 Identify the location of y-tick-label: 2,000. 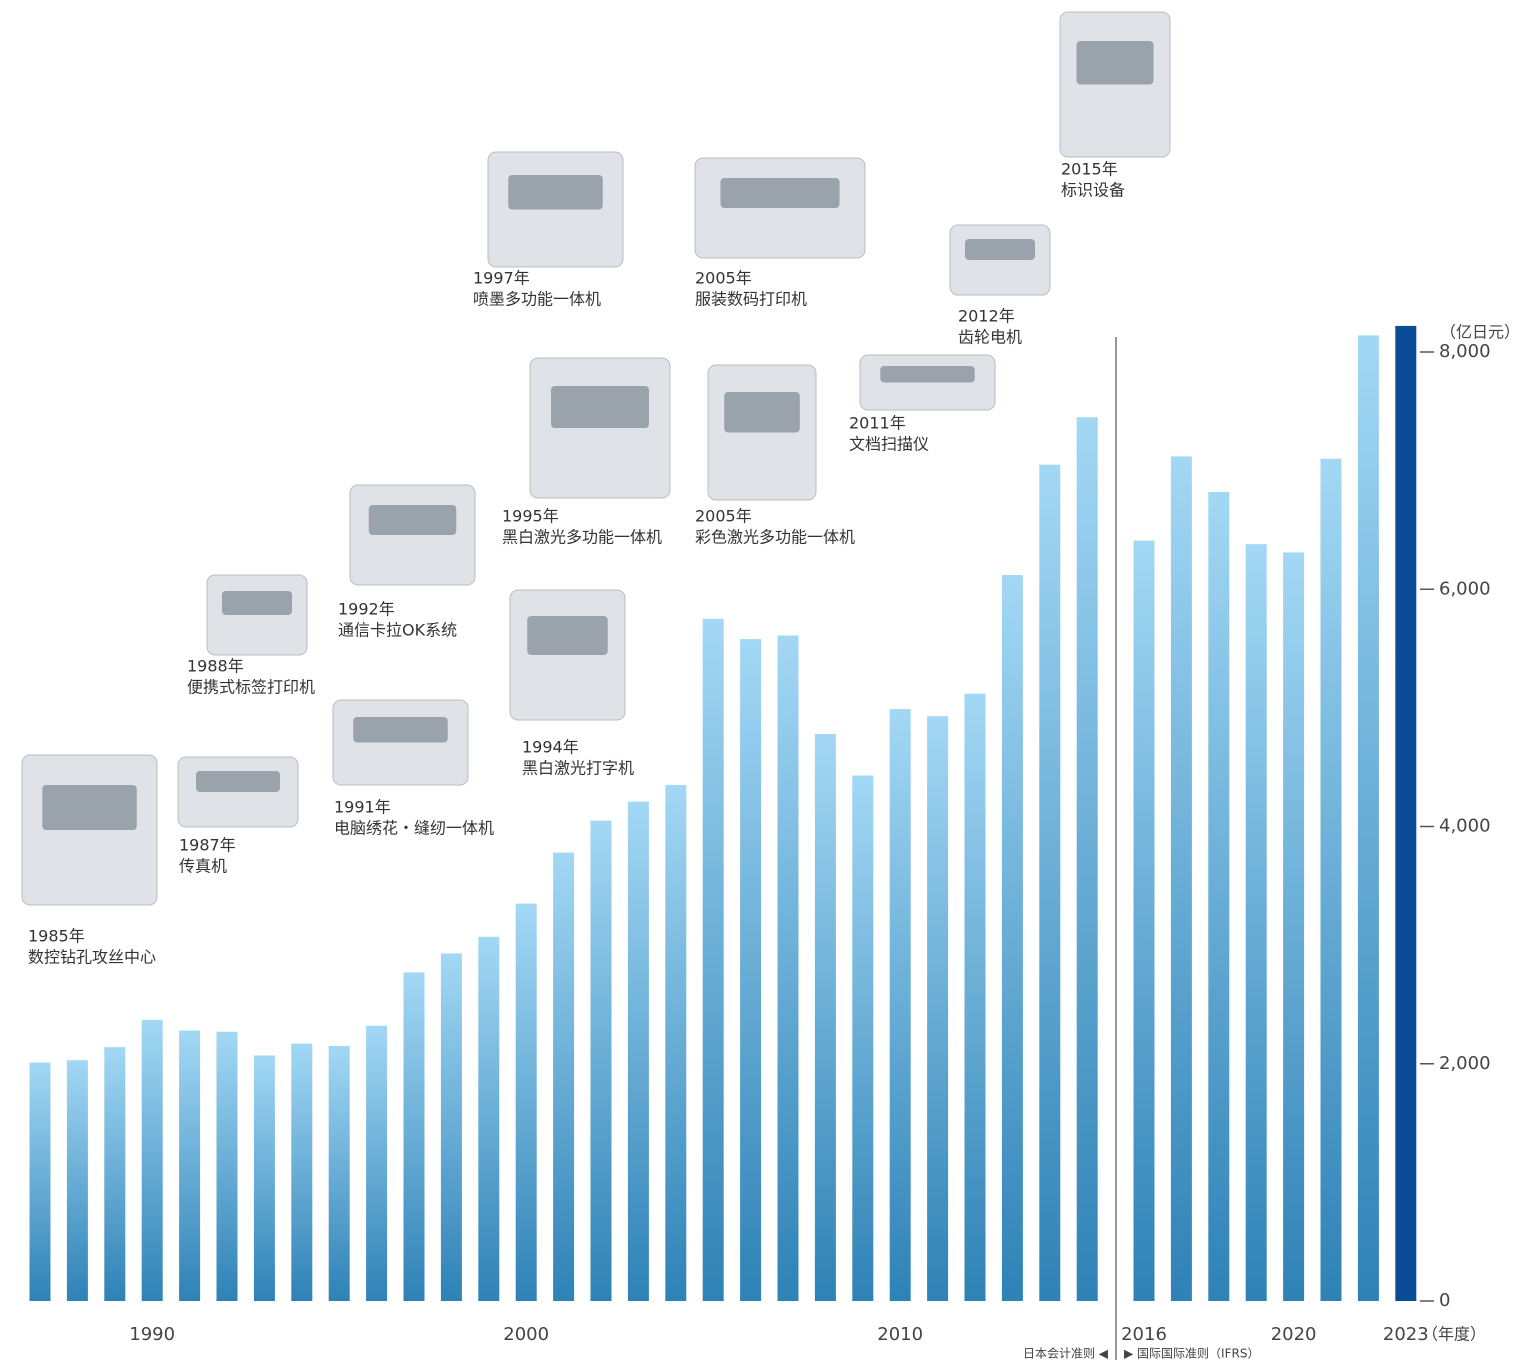
(1465, 1063).